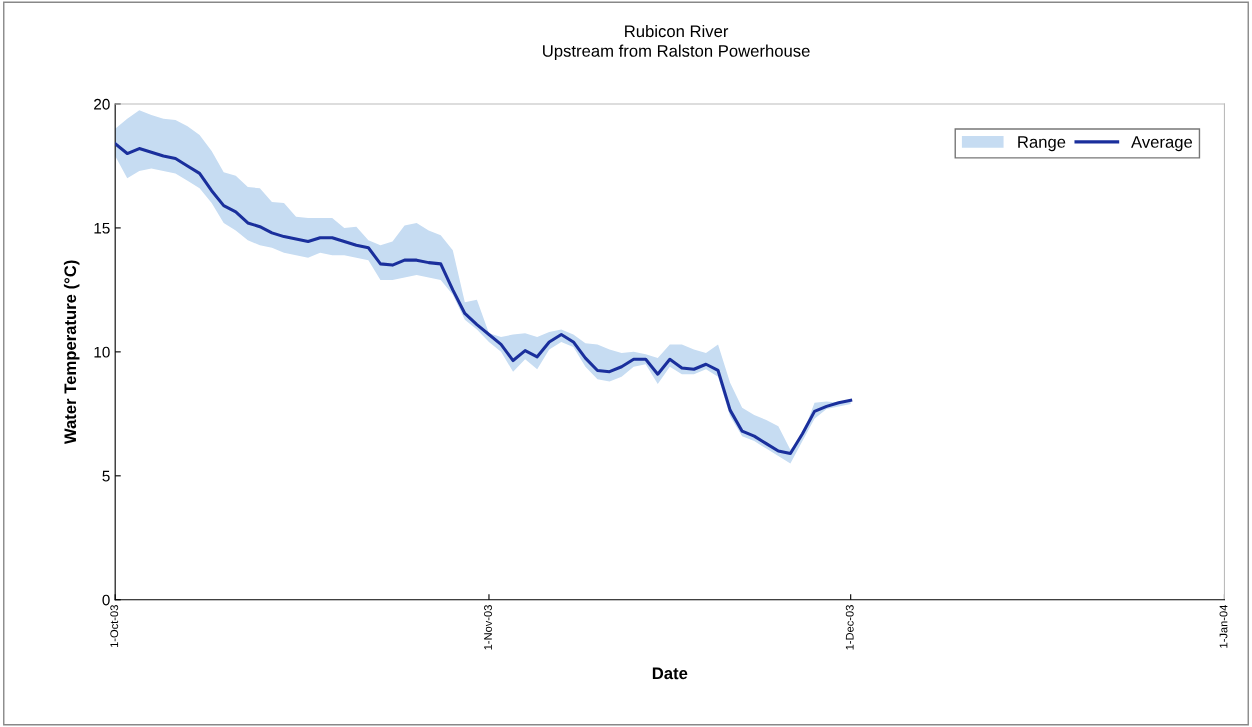 This screenshot has width=1252, height=727. Describe the element at coordinates (102, 352) in the screenshot. I see `y-tick-label: 10` at that location.